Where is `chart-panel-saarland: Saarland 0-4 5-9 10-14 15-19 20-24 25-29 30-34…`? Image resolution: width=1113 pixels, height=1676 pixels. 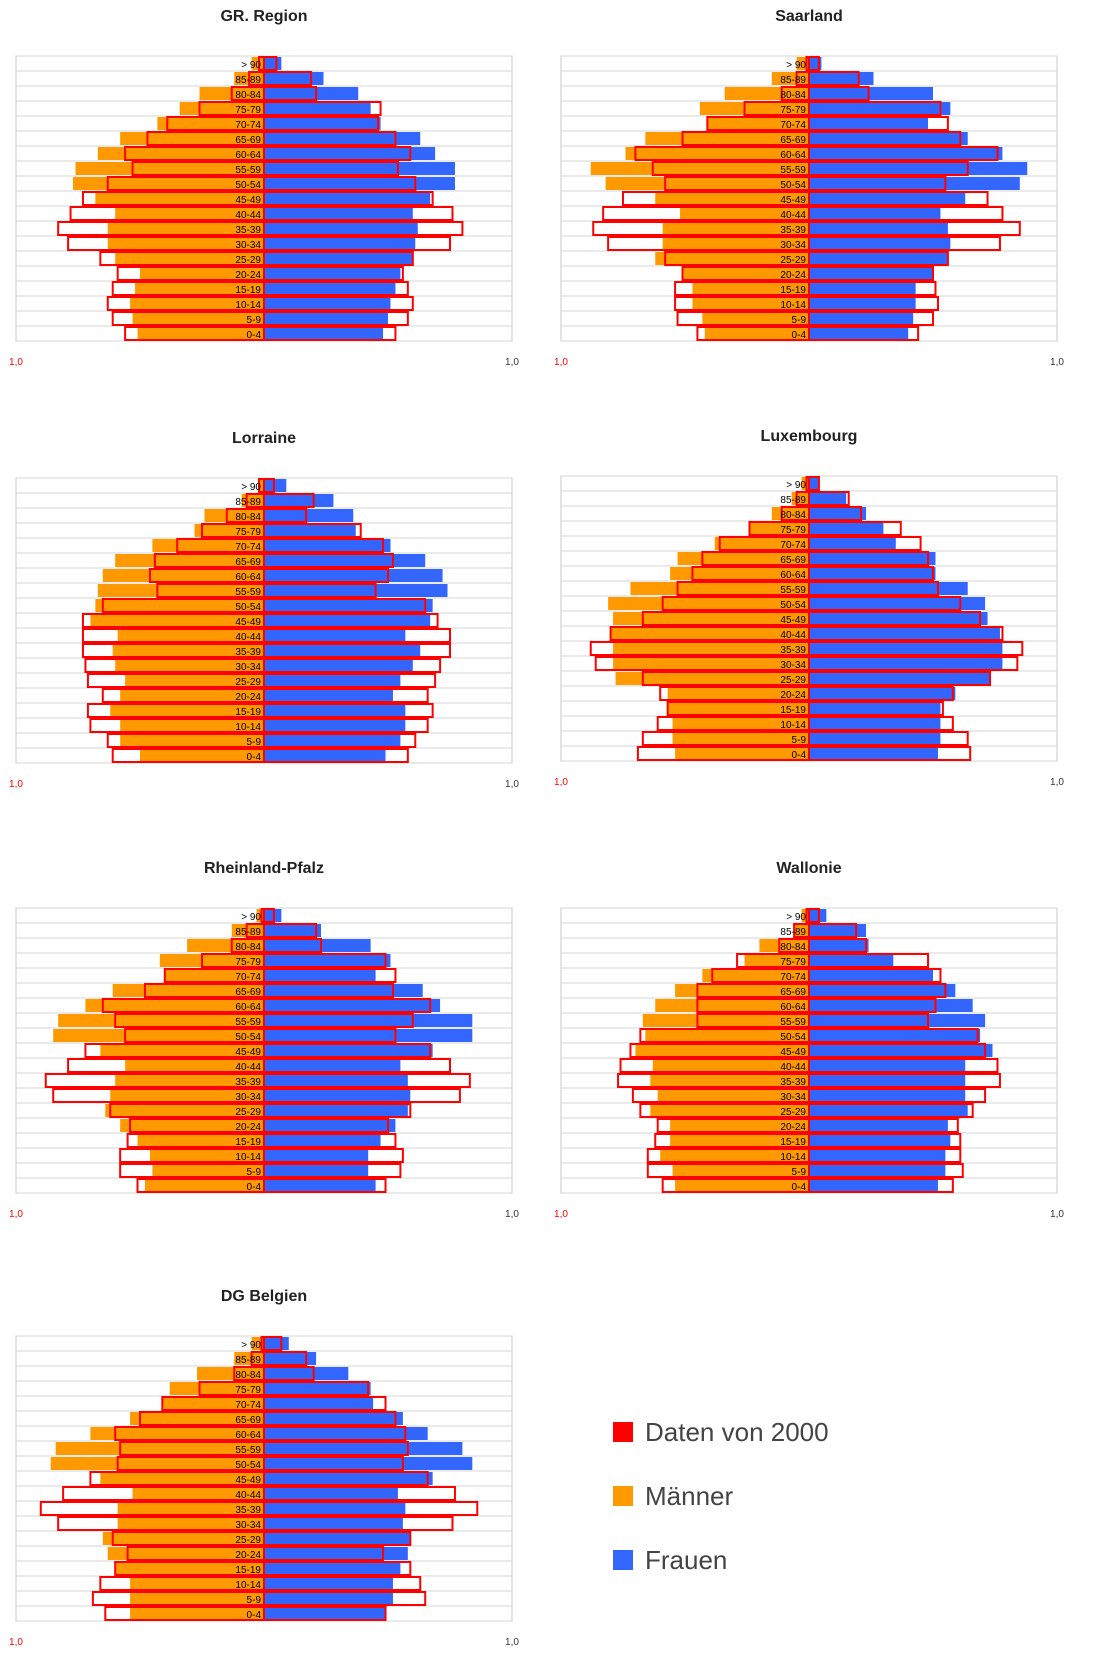 chart-panel-saarland: Saarland 0-4 5-9 10-14 15-19 20-24 25-29 30-34… is located at coordinates (809, 193).